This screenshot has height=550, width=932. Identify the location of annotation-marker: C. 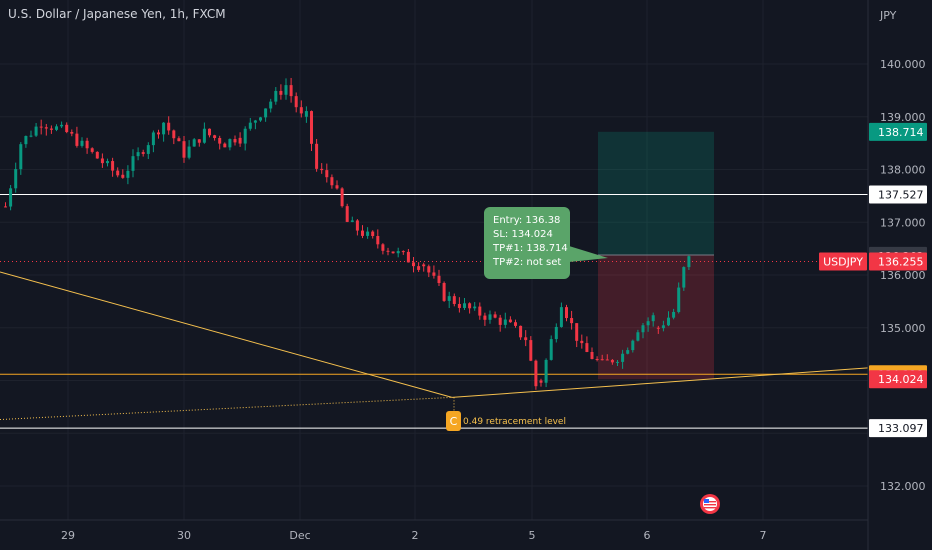
(454, 421).